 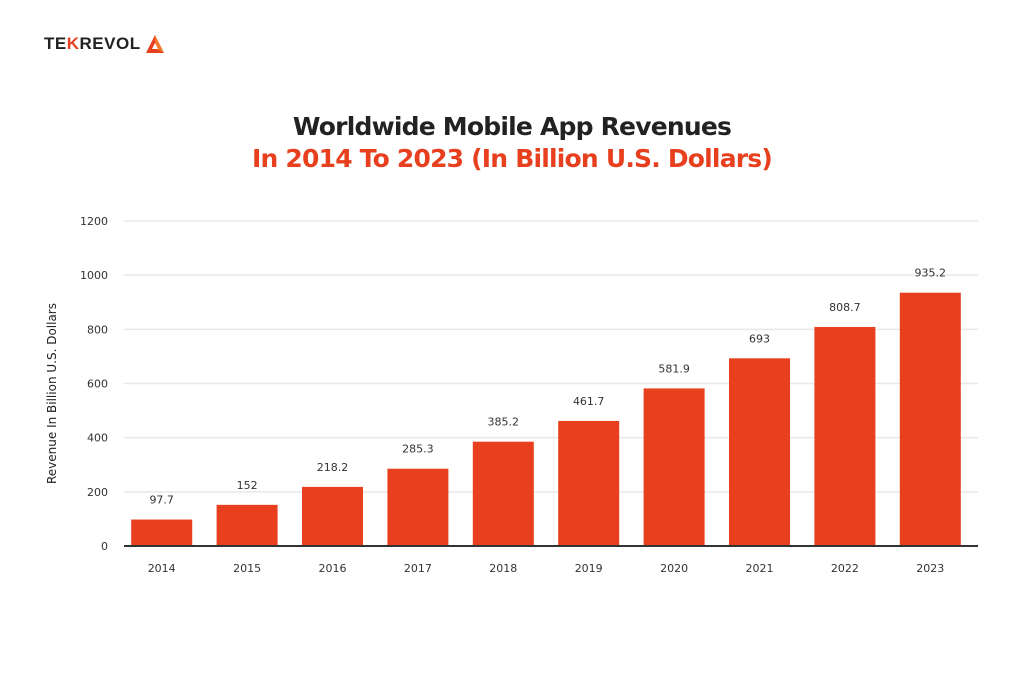 I want to click on x-tick-label: 2019, so click(x=589, y=568).